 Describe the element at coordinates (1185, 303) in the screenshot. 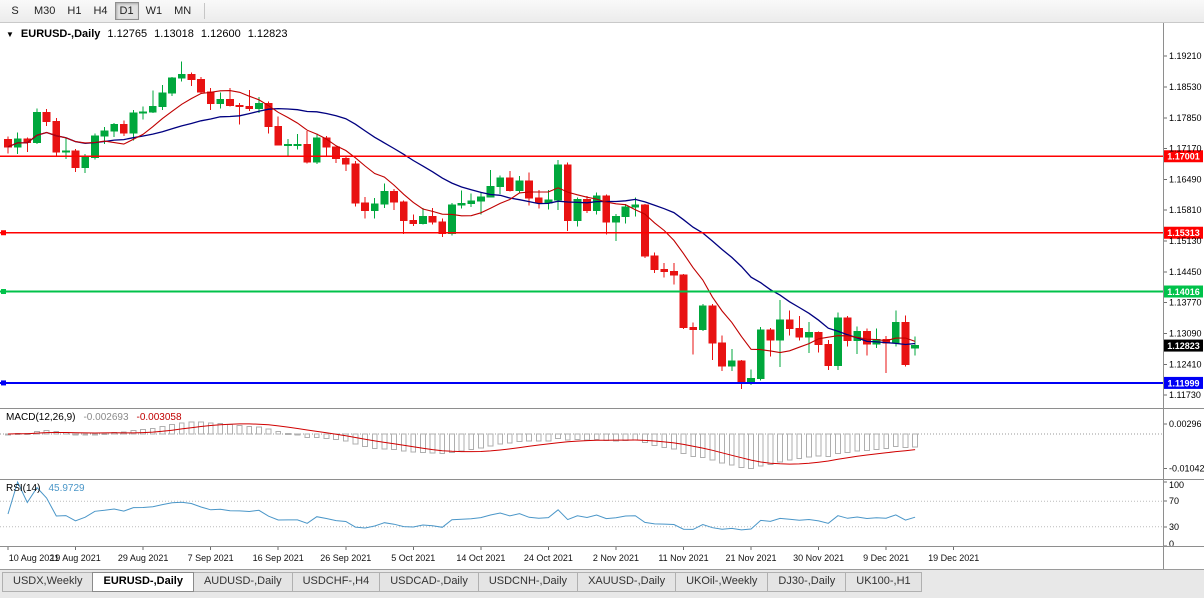

I see `svg-text: 1.13770` at that location.